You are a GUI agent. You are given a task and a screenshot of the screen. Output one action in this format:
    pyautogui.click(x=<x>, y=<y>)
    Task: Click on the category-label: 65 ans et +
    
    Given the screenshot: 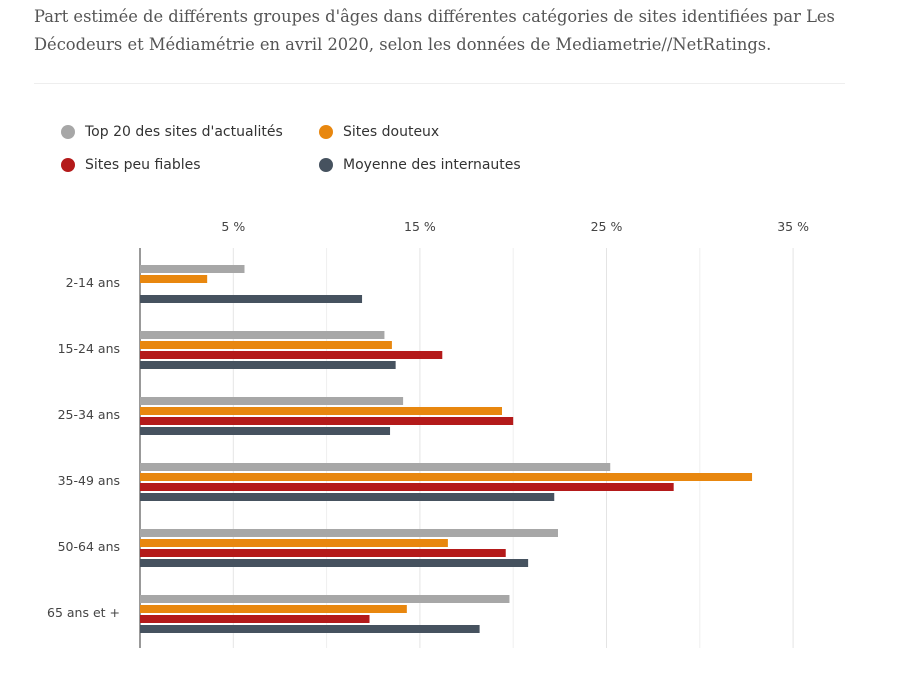 What is the action you would take?
    pyautogui.click(x=83, y=612)
    